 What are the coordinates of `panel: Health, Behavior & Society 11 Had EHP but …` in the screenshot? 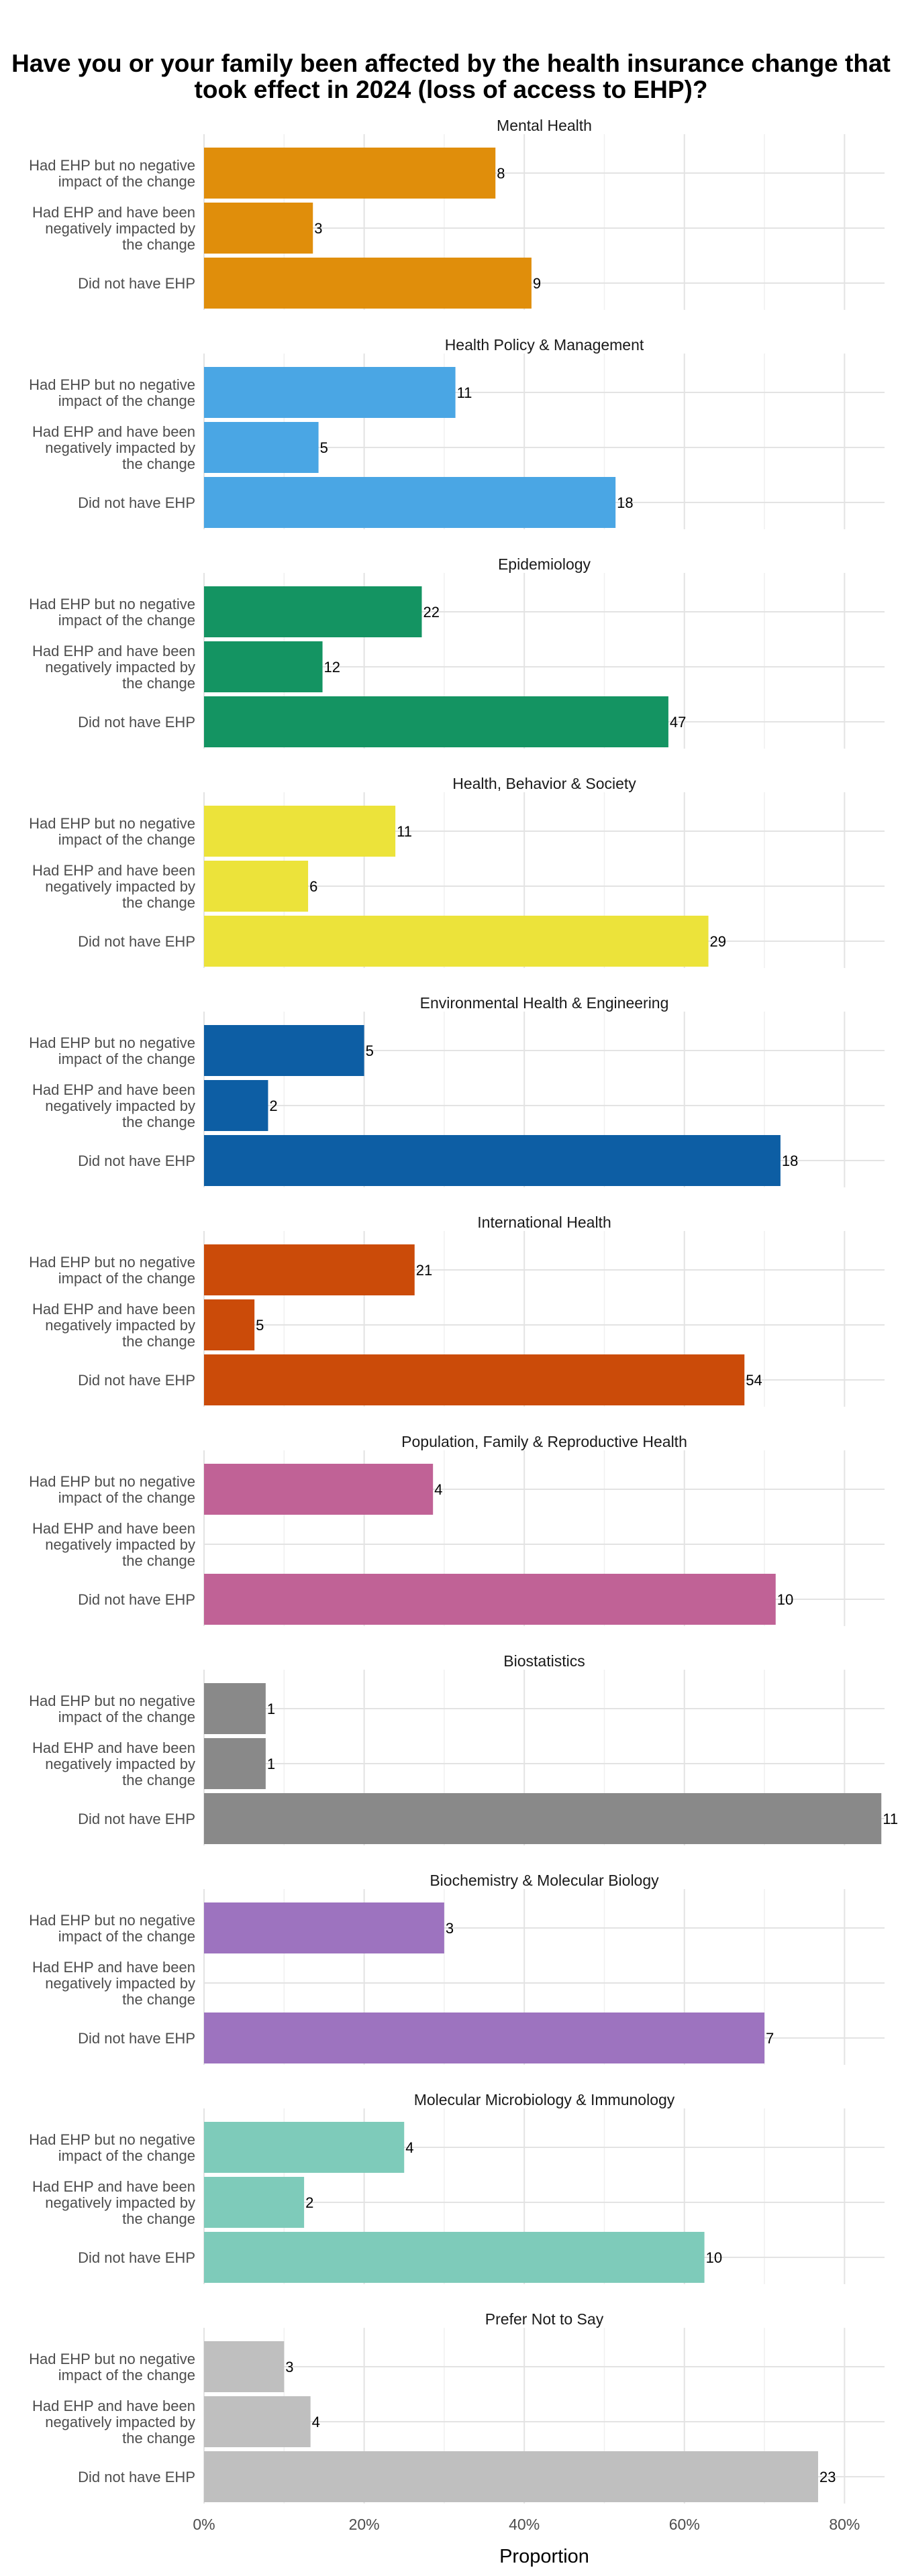 It's located at (457, 871).